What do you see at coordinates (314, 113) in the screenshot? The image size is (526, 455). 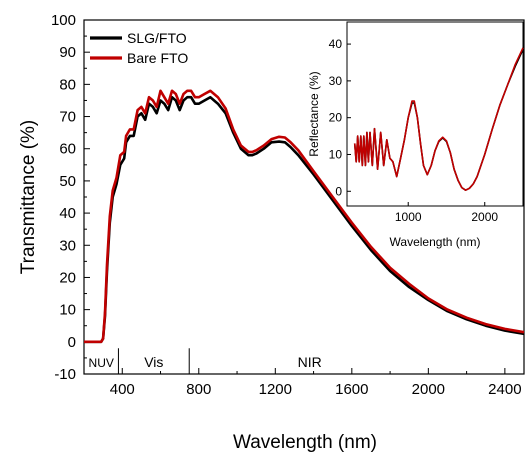 I see `inset-y-axis-title: Reflectance (%)` at bounding box center [314, 113].